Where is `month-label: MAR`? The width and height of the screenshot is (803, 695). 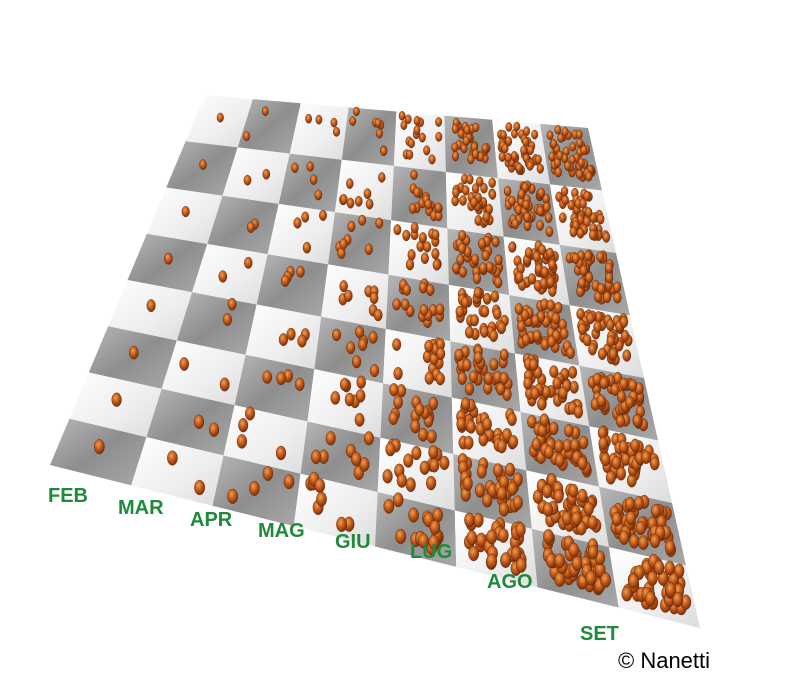 month-label: MAR is located at coordinates (141, 508).